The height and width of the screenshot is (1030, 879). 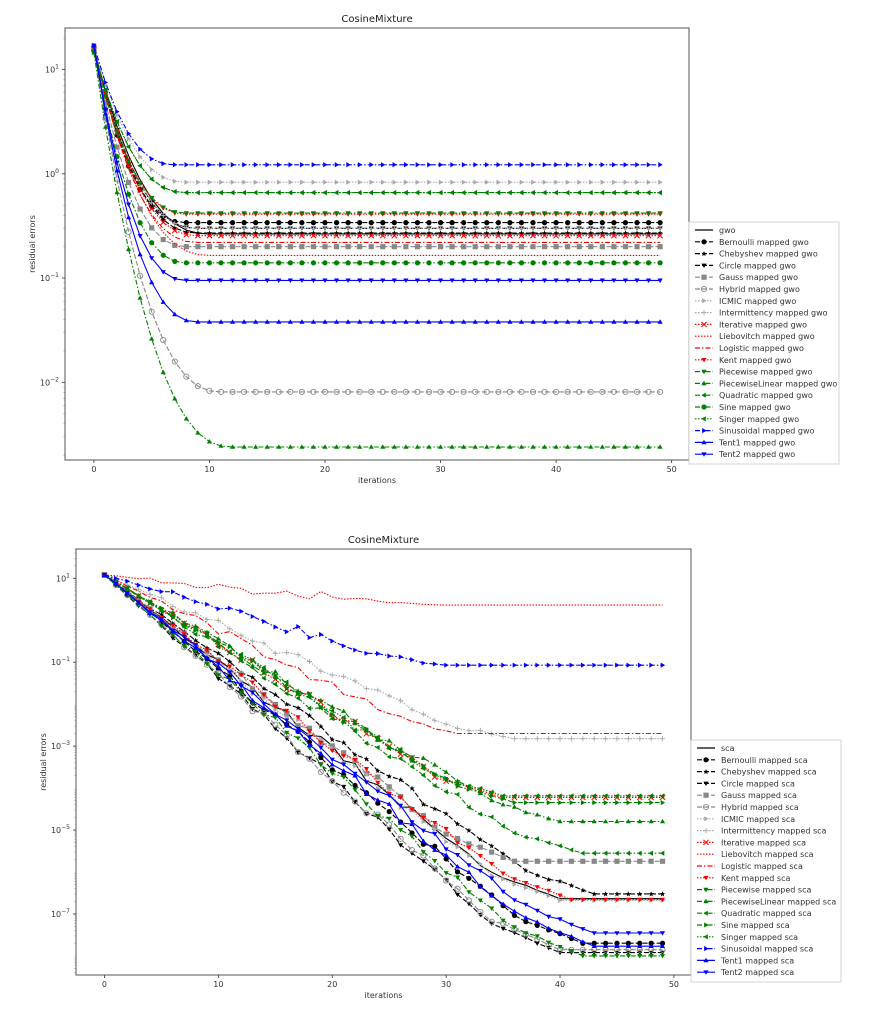 I want to click on chart-title: CosineMixture, so click(x=376, y=19).